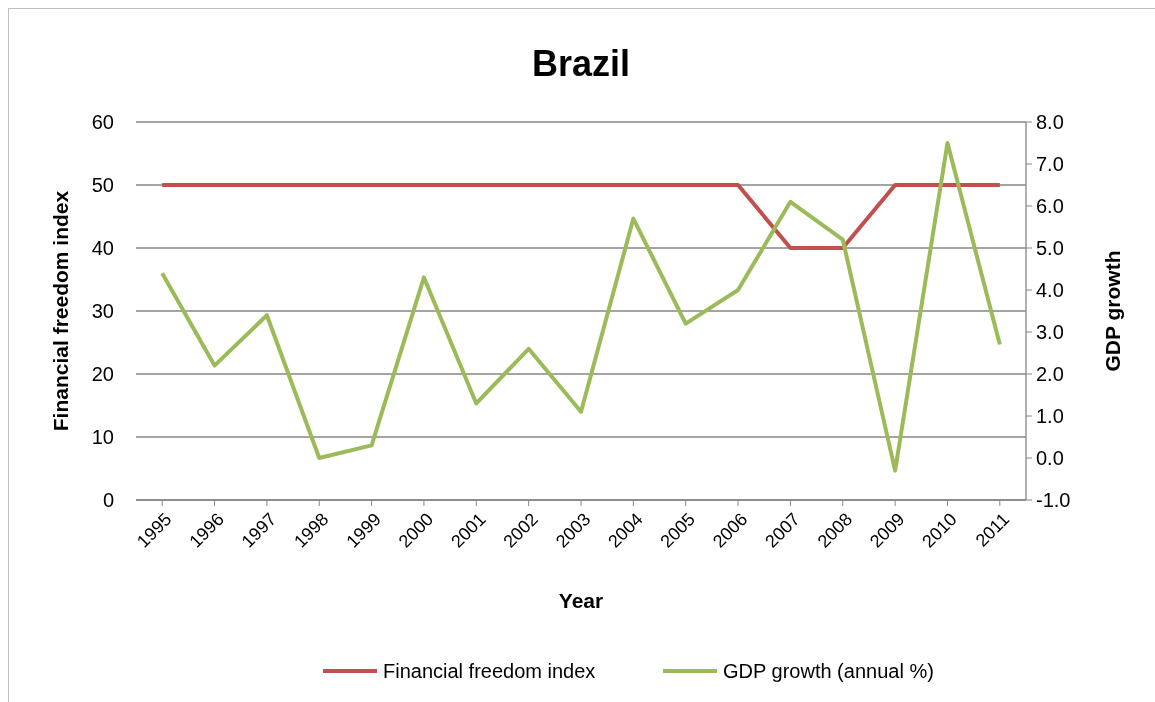  What do you see at coordinates (60, 311) in the screenshot?
I see `y-axis-title: Financial freedom index` at bounding box center [60, 311].